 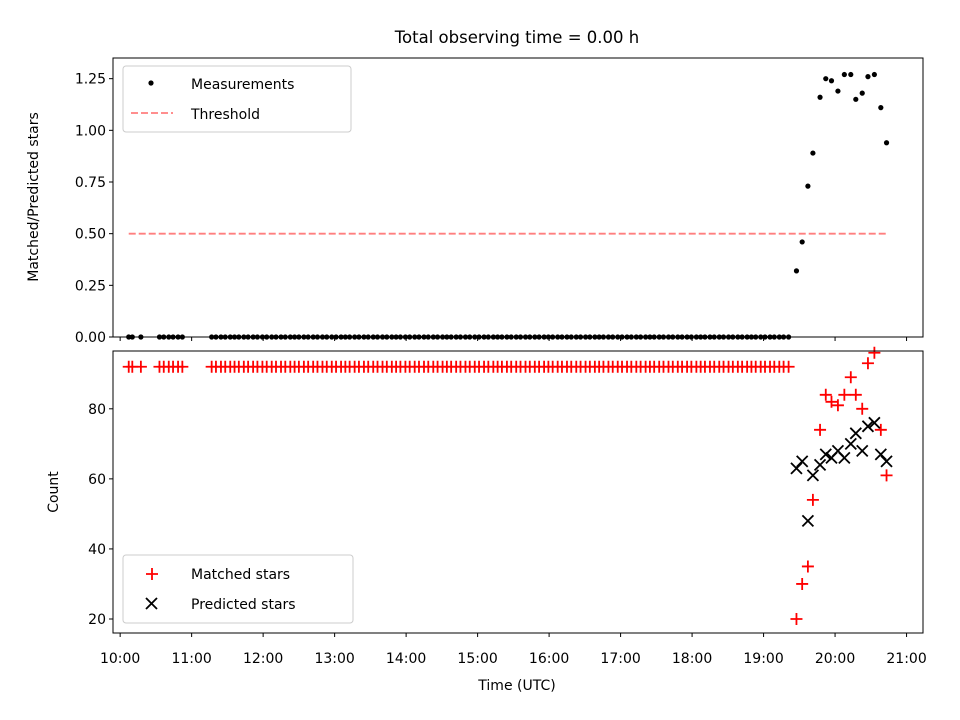 What do you see at coordinates (100, 515) in the screenshot?
I see `count-plot-y-ticks: 20 40 60 80` at bounding box center [100, 515].